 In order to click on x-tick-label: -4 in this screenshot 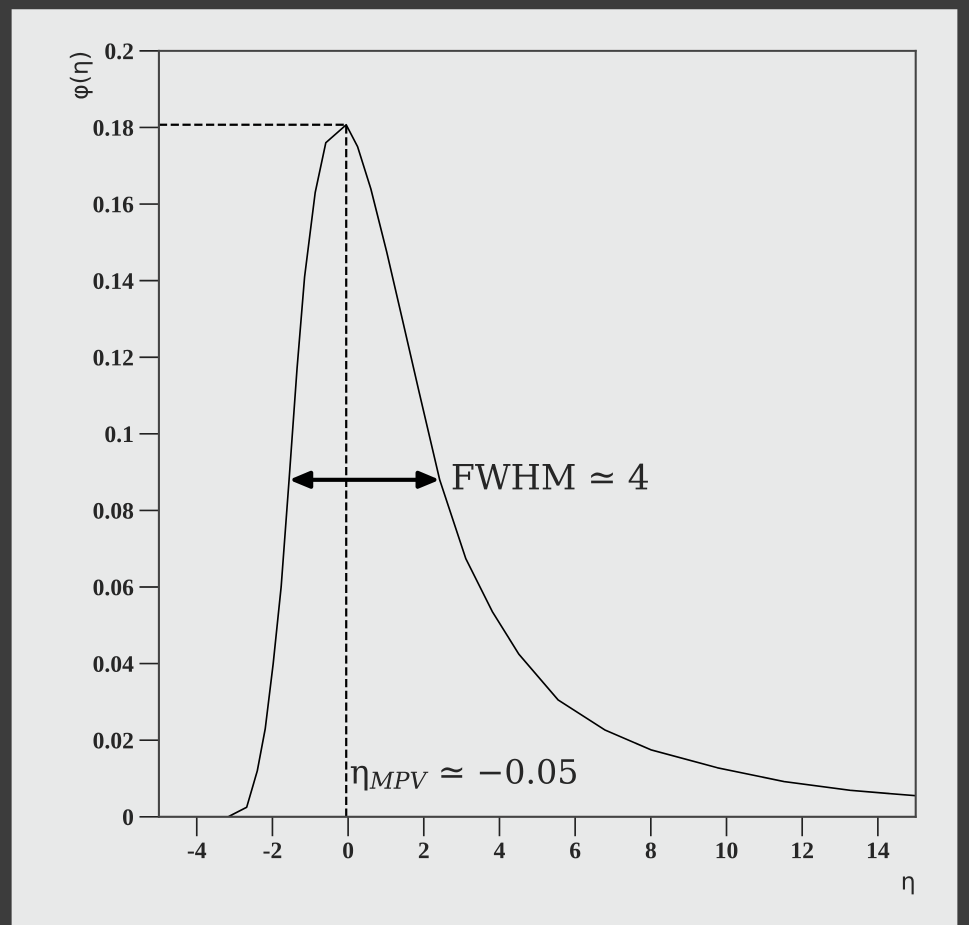, I will do `click(197, 850)`.